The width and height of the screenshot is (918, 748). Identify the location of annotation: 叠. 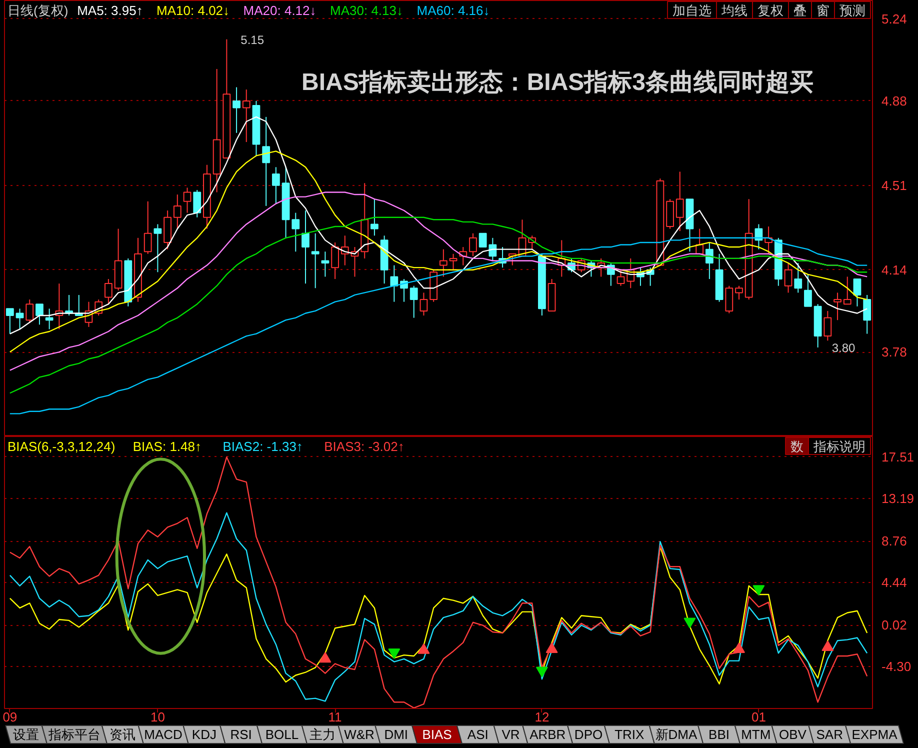
(800, 10).